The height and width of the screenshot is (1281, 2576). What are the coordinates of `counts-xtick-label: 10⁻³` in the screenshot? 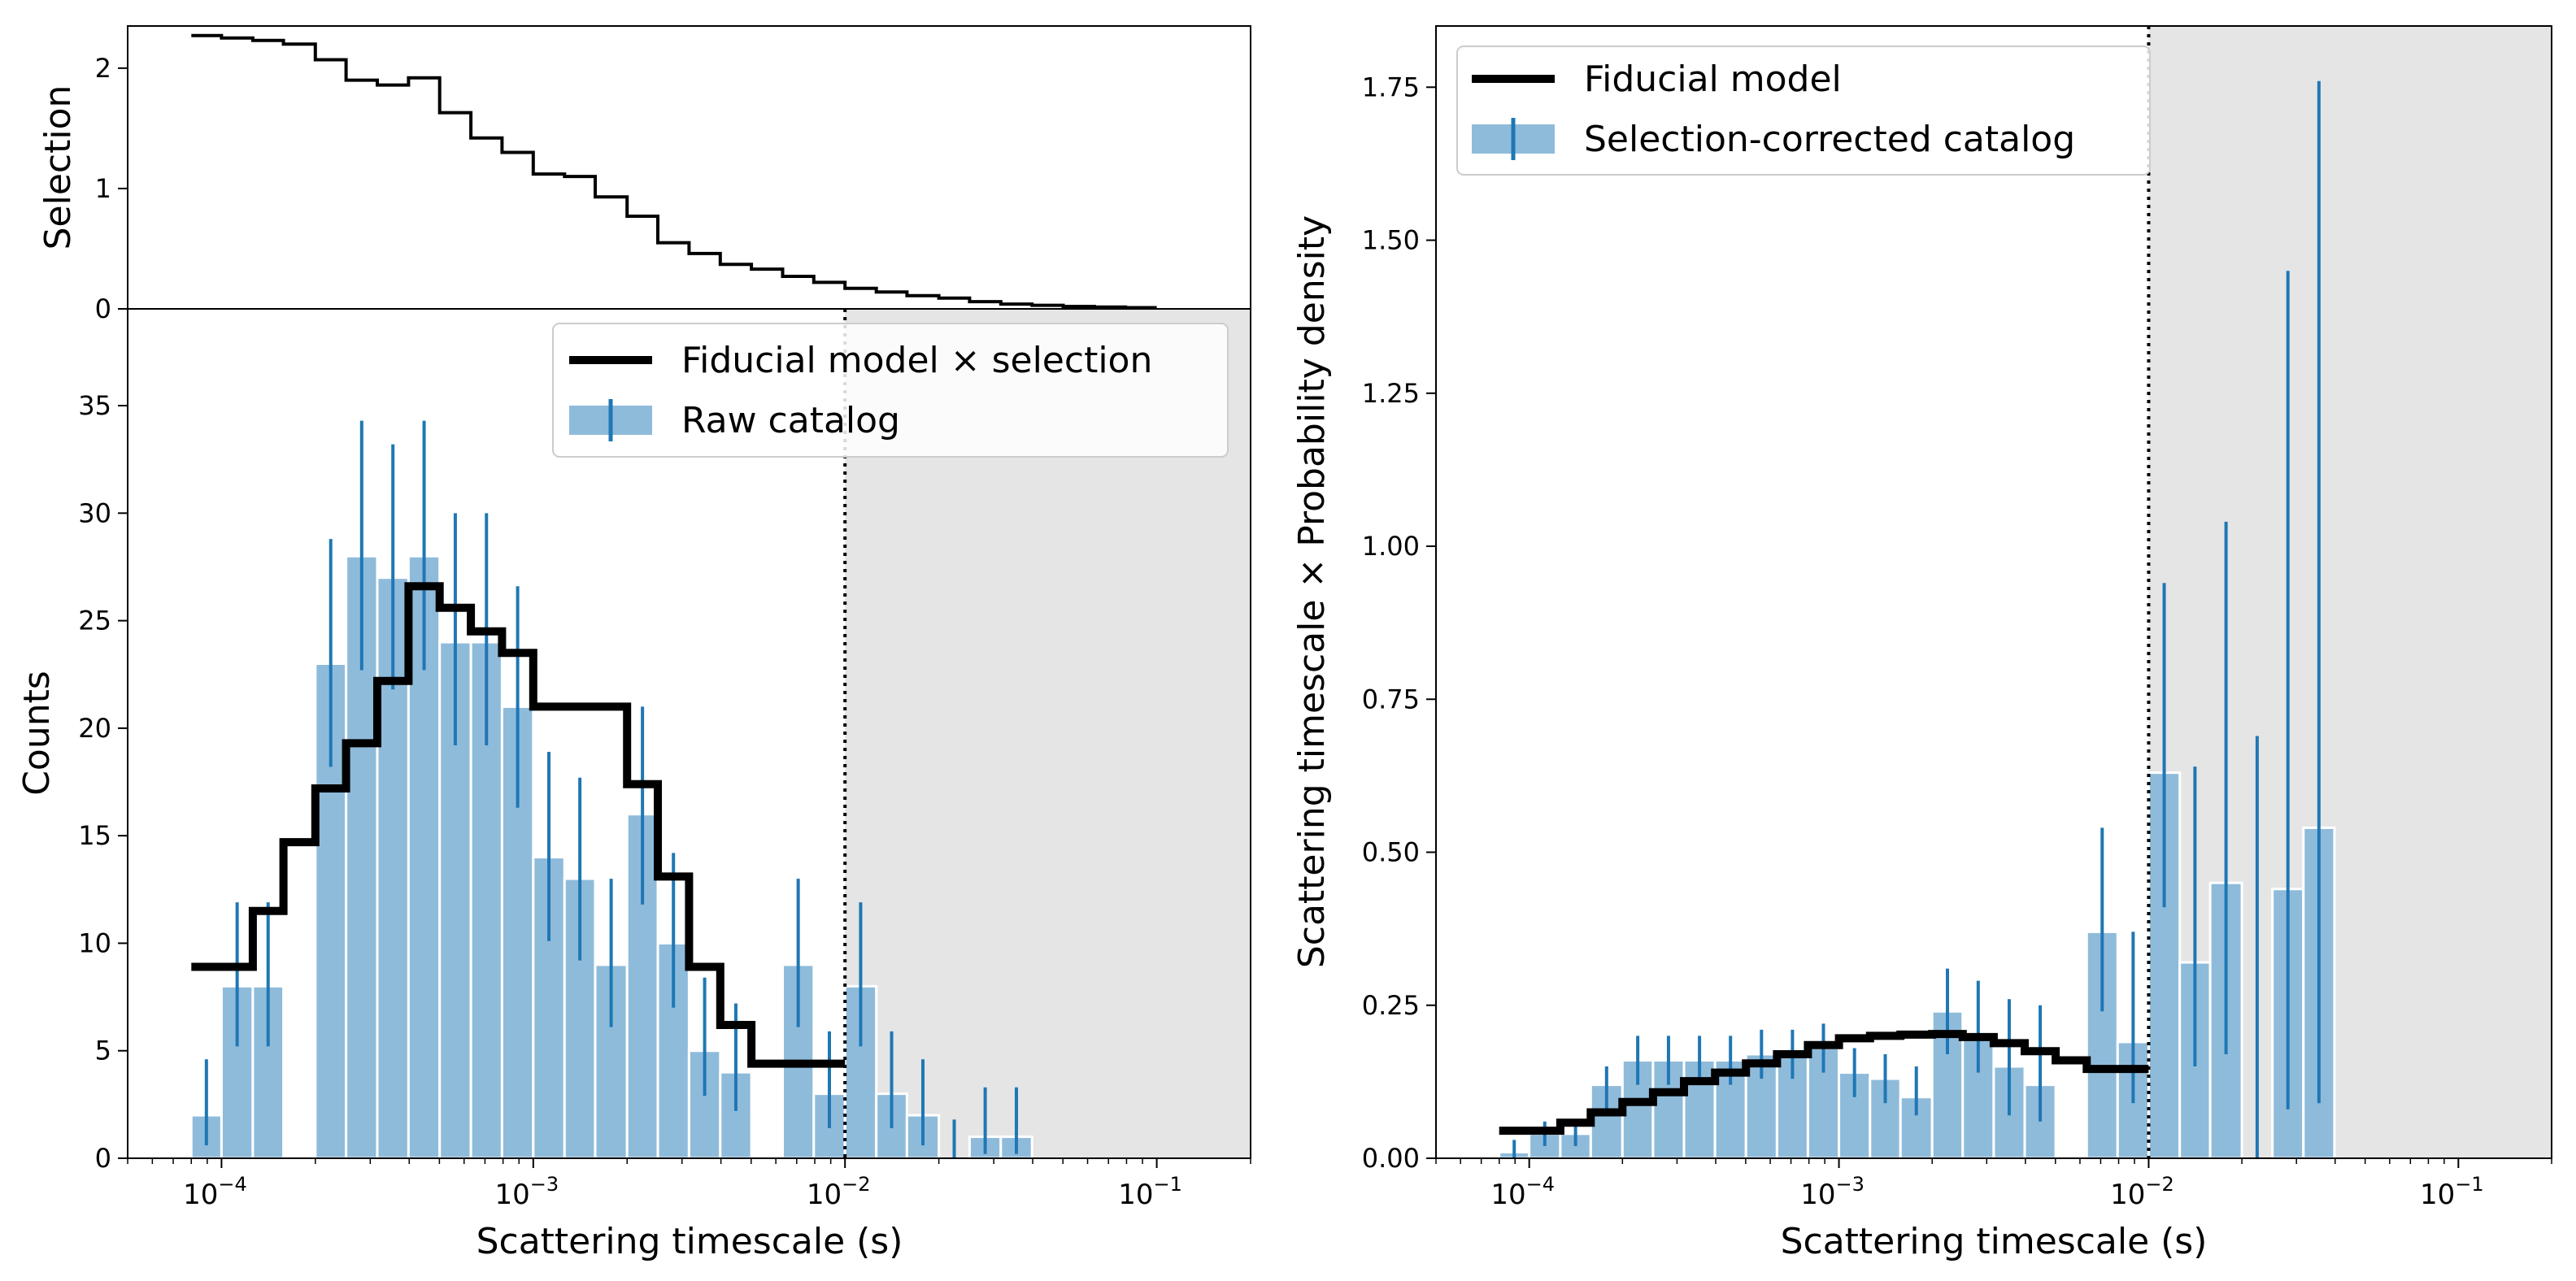 It's located at (526, 1192).